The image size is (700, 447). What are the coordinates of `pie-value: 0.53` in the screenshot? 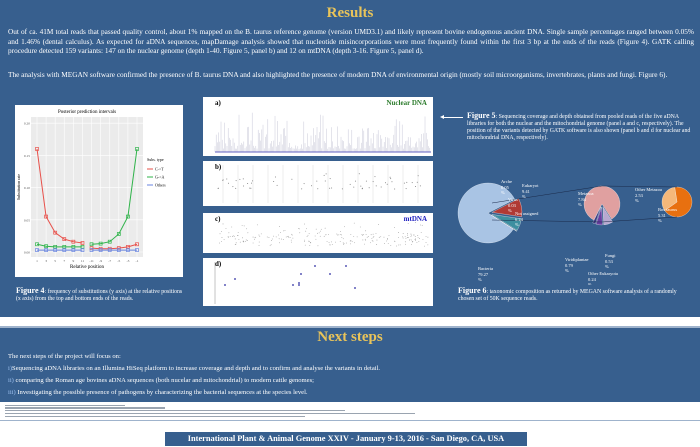 It's located at (609, 261).